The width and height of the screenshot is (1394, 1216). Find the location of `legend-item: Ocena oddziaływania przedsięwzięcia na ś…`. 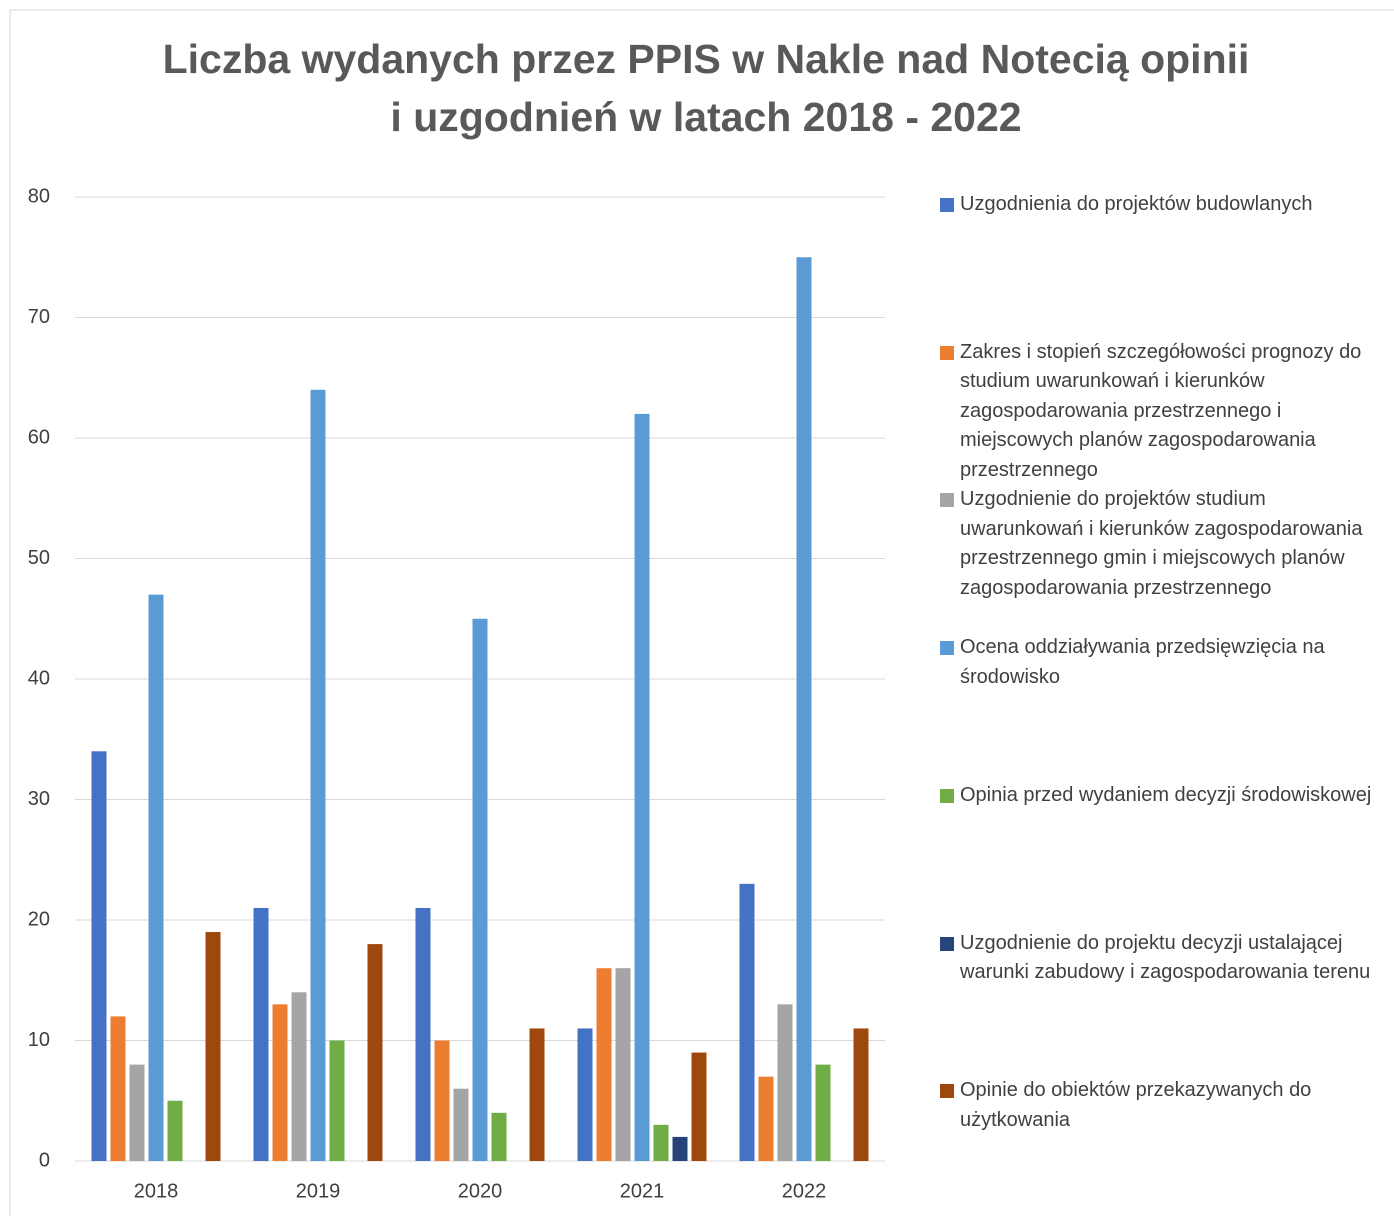

legend-item: Ocena oddziaływania przedsięwzięcia na ś… is located at coordinates (1165, 662).